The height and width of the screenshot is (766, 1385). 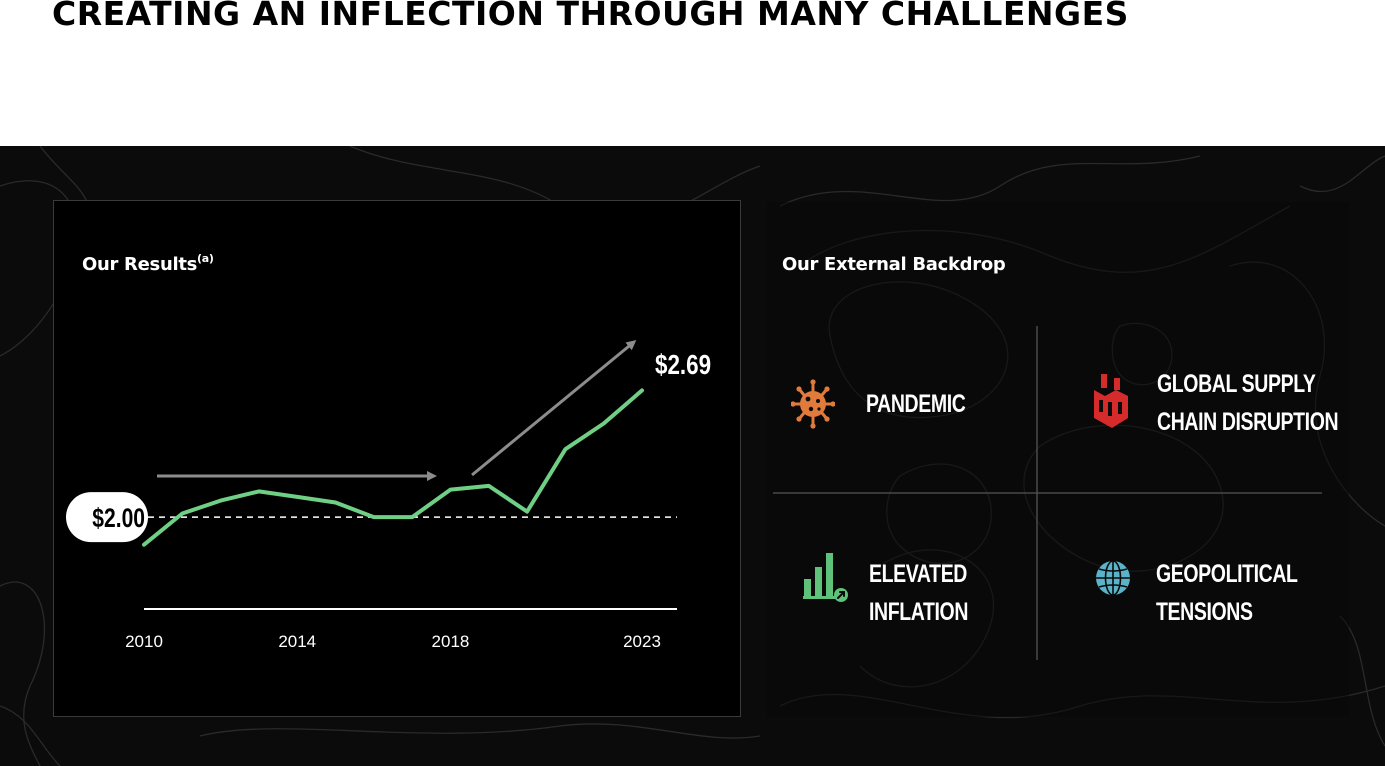 What do you see at coordinates (451, 641) in the screenshot?
I see `x-tick-label-2018: 2018` at bounding box center [451, 641].